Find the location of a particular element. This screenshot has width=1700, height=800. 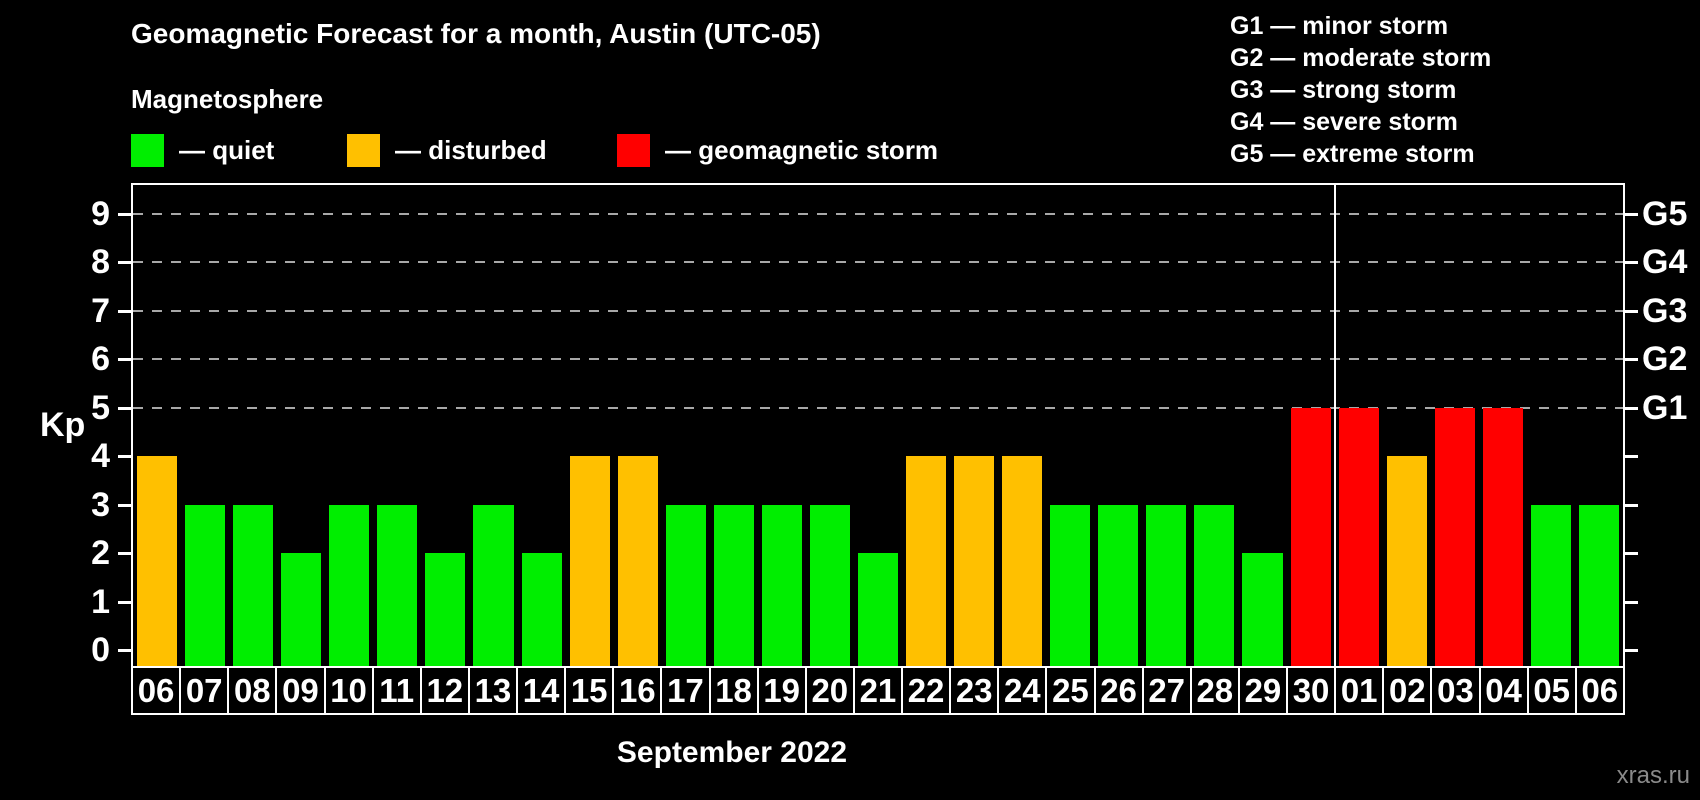

g-scale-label: G5 is located at coordinates (1665, 213).